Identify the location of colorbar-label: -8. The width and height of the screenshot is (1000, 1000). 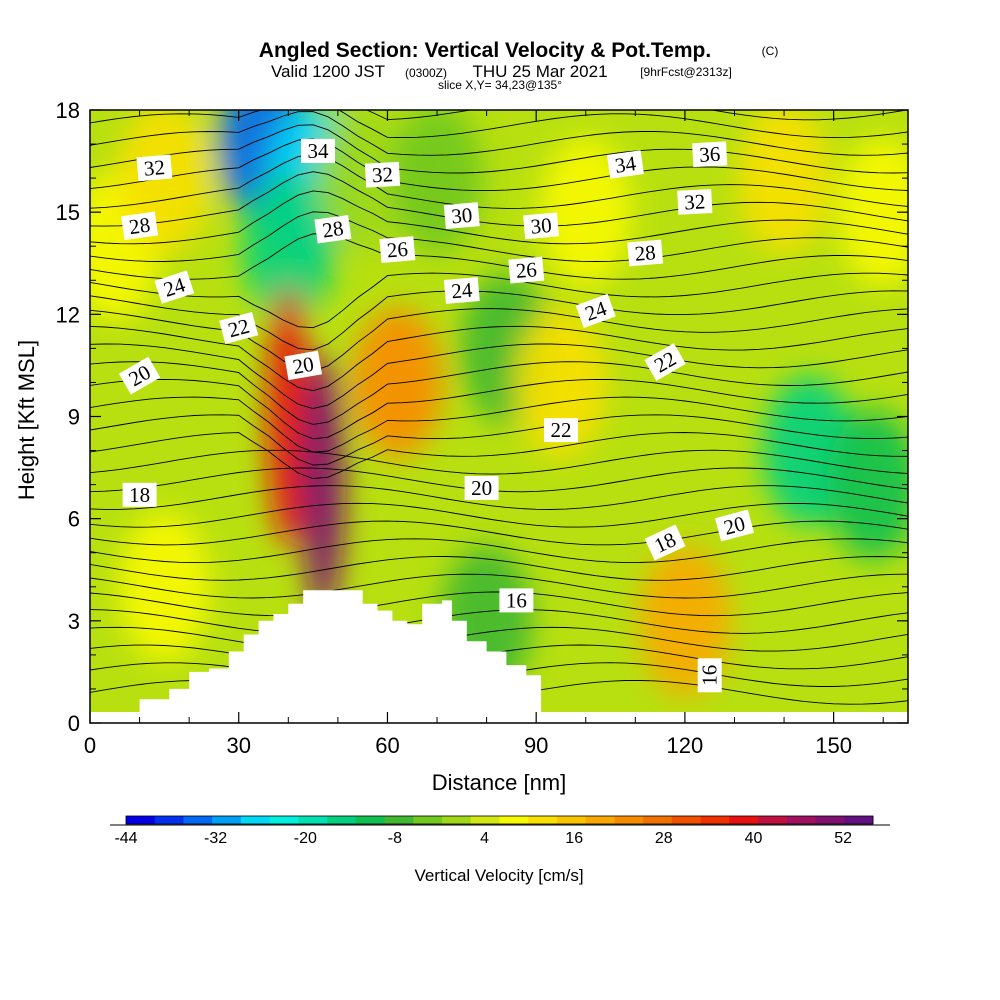
(395, 838).